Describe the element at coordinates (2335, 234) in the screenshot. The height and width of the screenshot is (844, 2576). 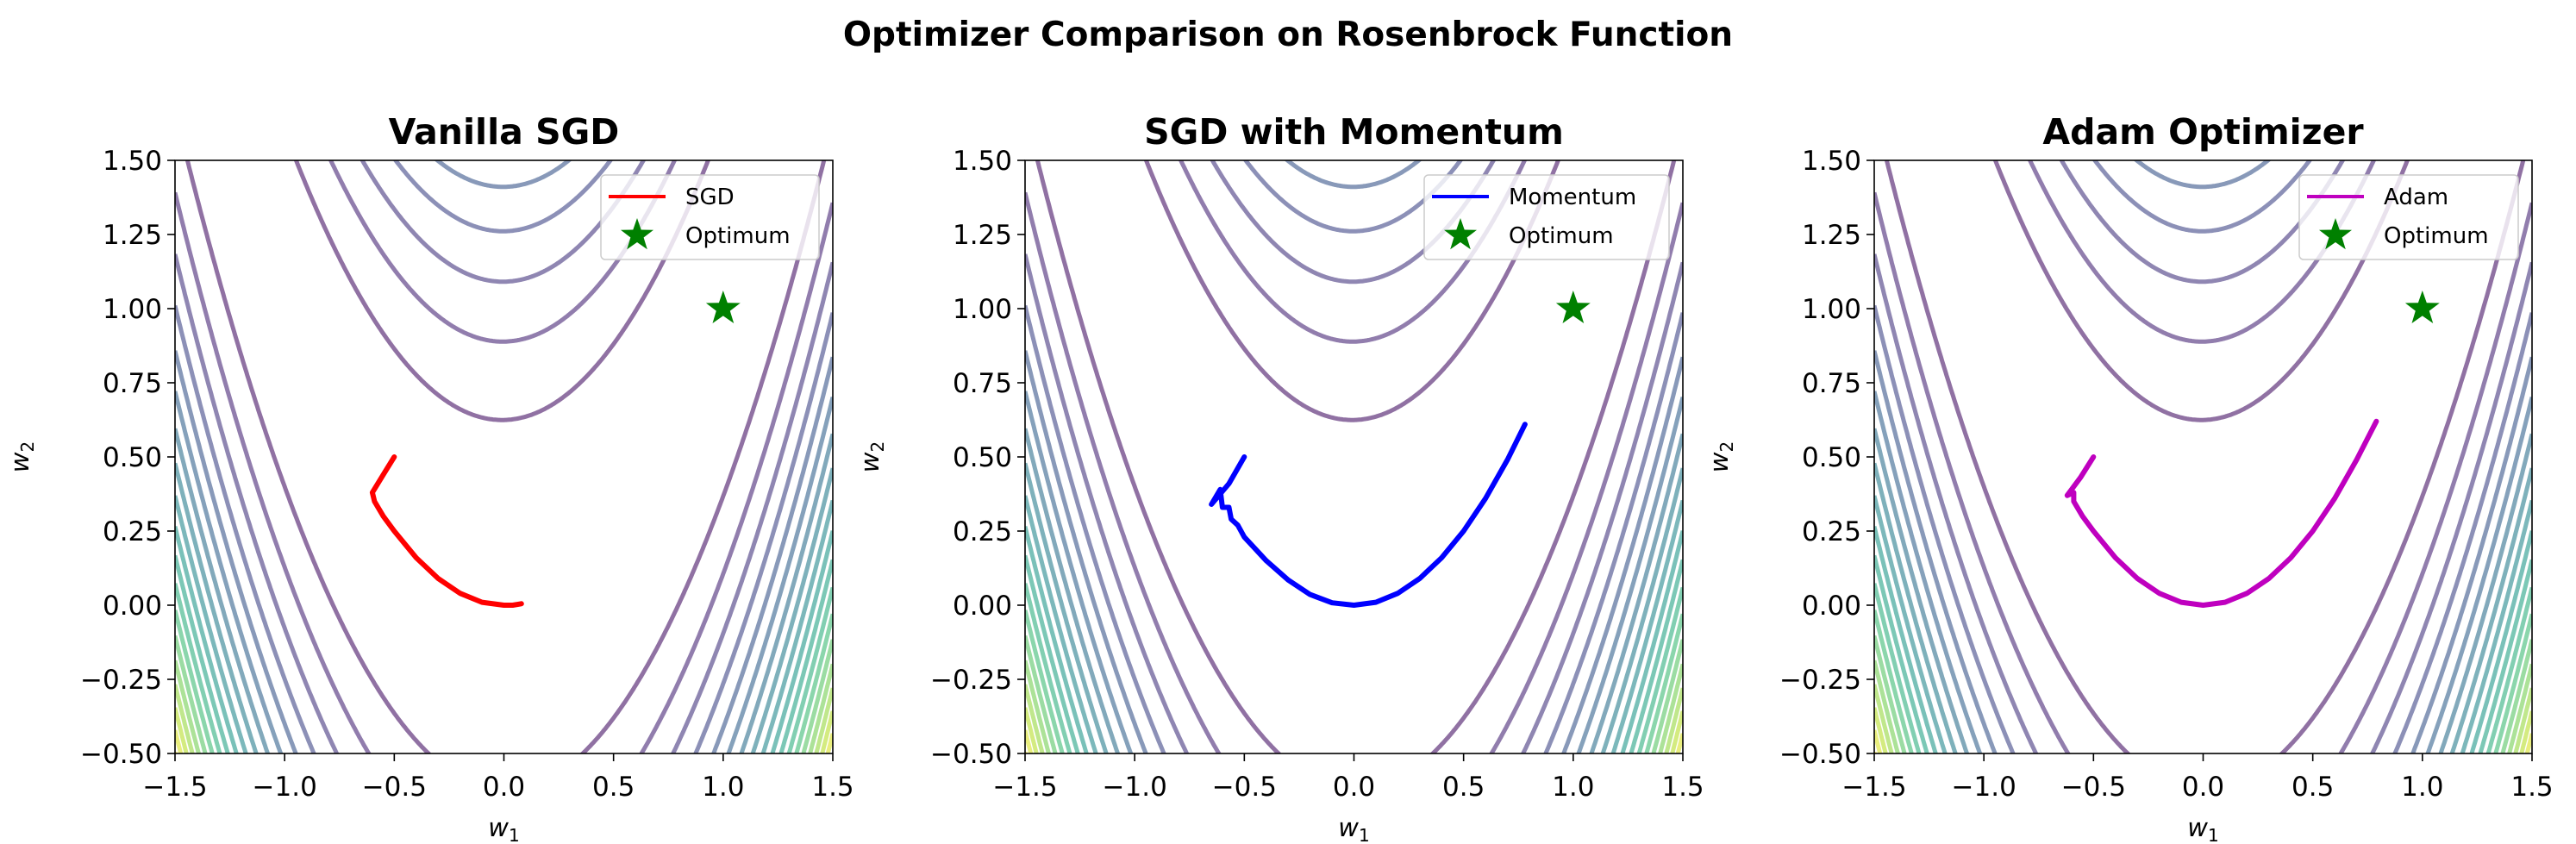
I see `legend-star-swatch` at that location.